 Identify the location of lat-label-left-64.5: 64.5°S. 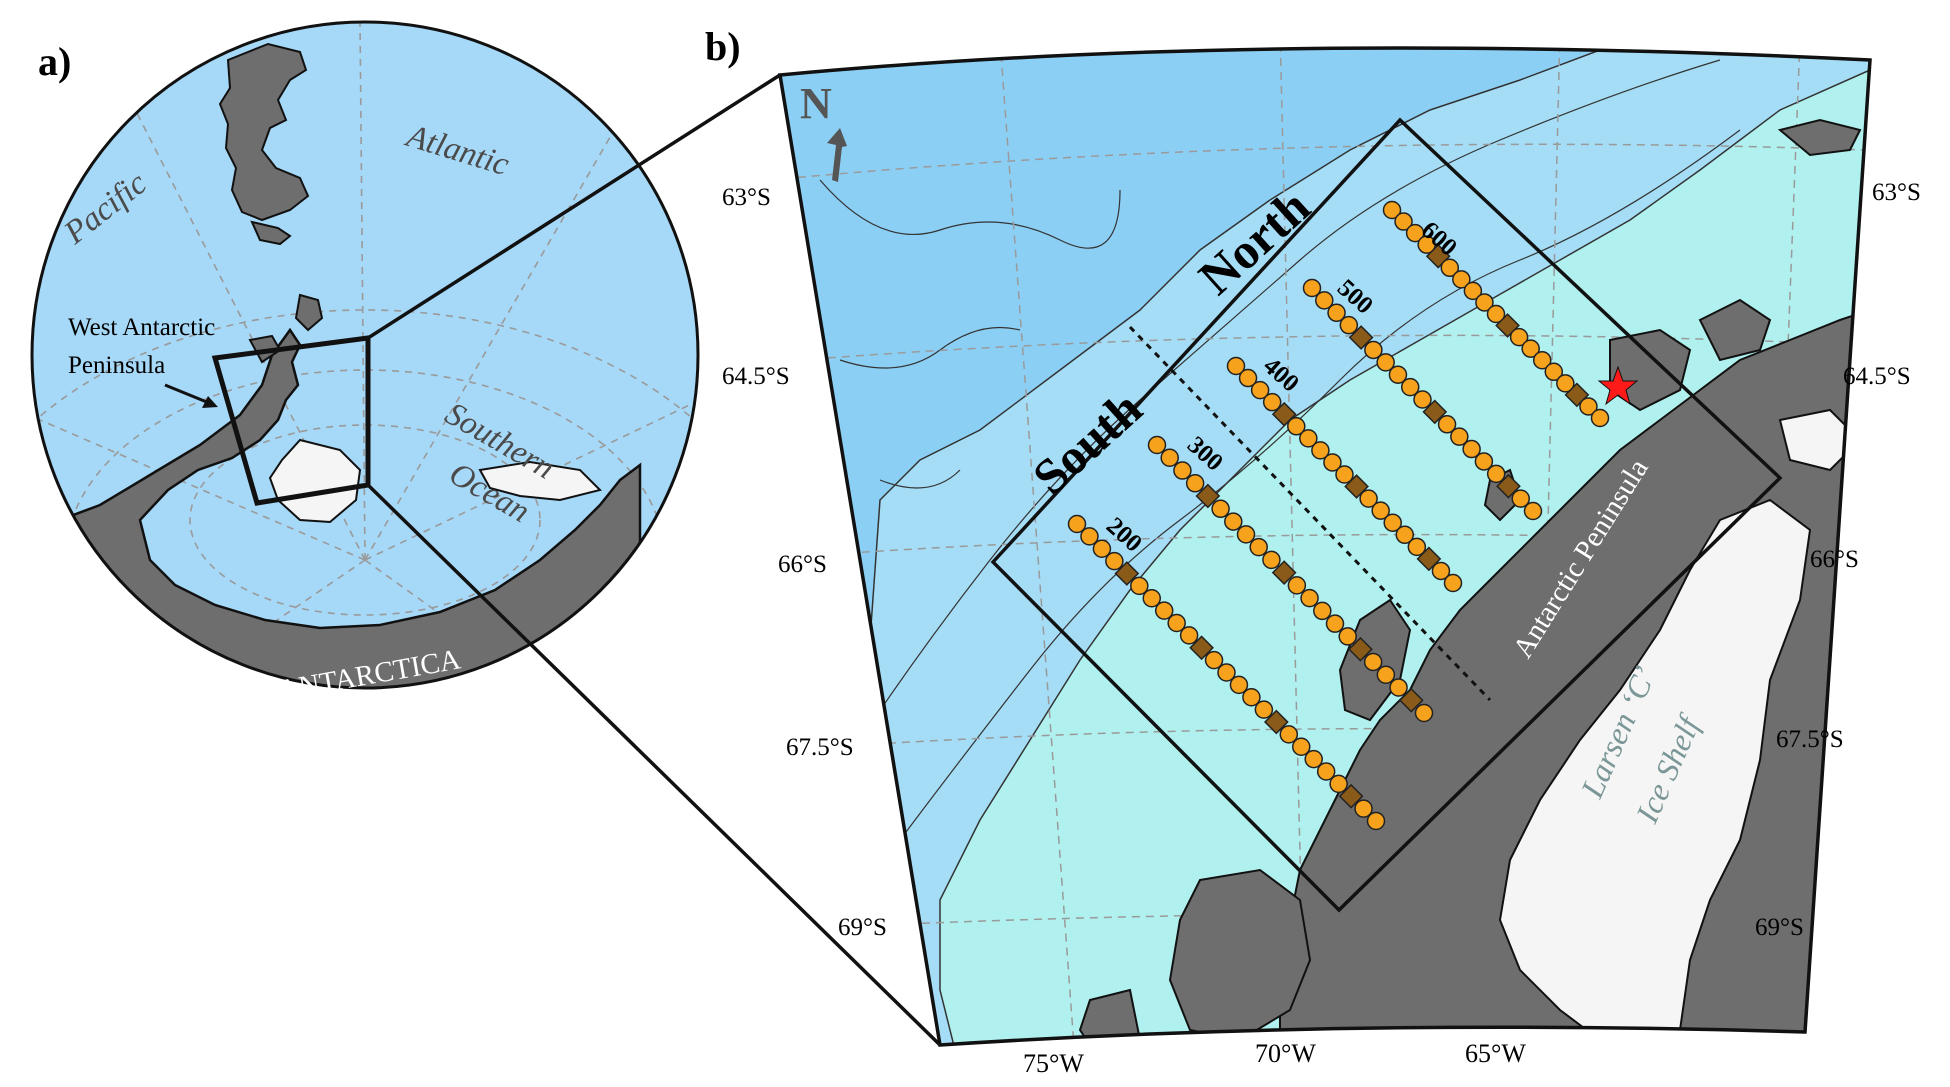
(756, 376).